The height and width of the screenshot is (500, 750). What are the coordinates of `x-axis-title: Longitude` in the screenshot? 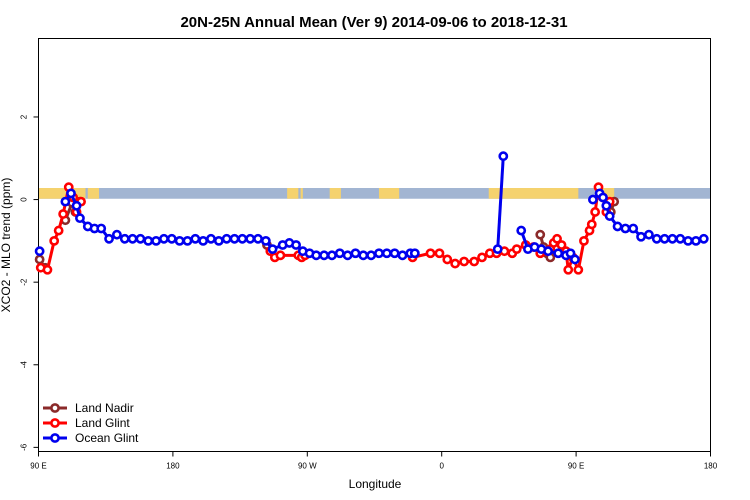 It's located at (375, 484).